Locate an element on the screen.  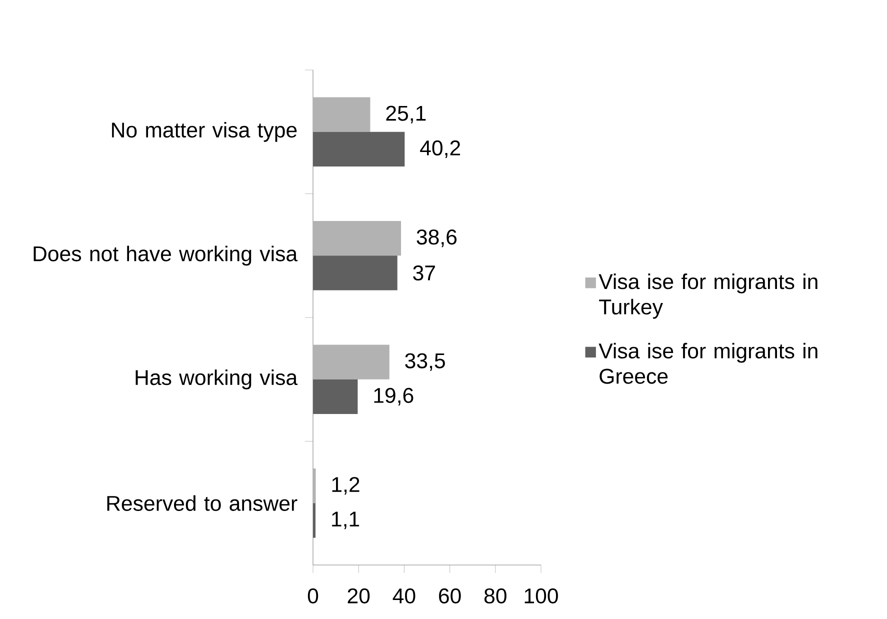
data-label: 33,5 is located at coordinates (425, 362).